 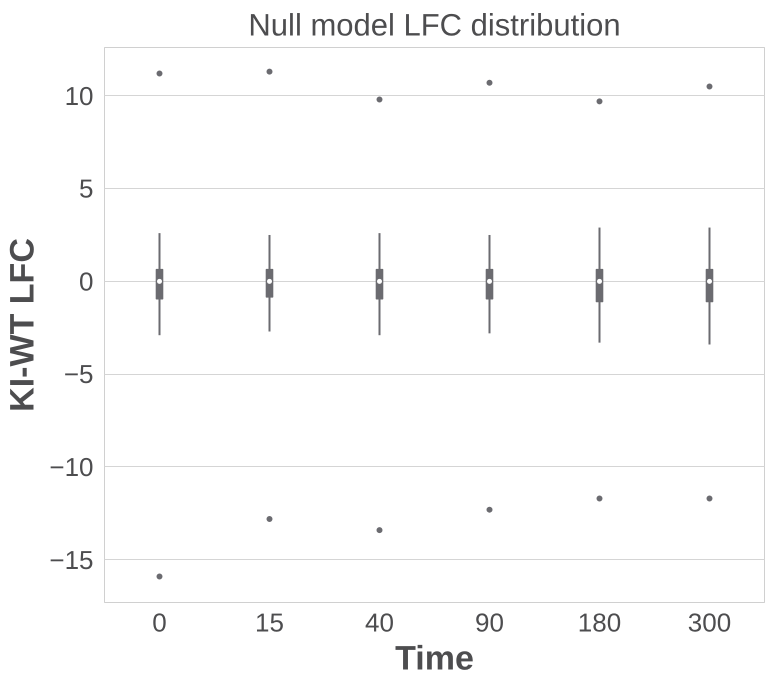 I want to click on y-tick-label: −5, so click(x=79, y=374).